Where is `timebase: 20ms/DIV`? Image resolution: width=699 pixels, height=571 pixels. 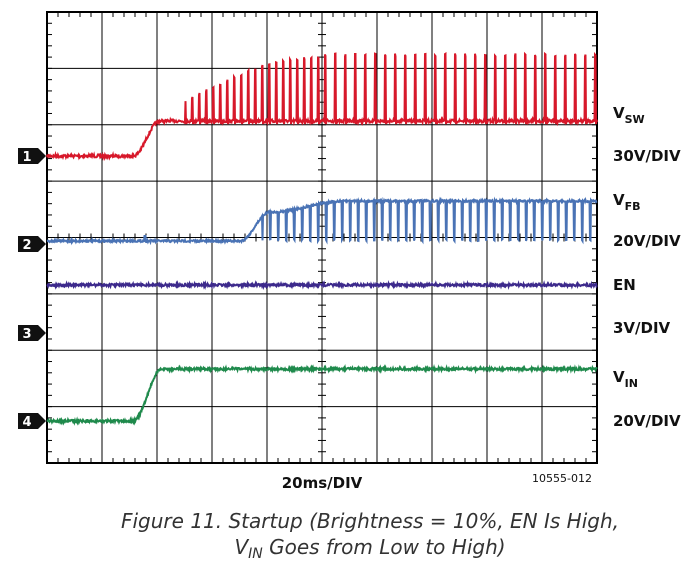
timebase: 20ms/DIV is located at coordinates (322, 483).